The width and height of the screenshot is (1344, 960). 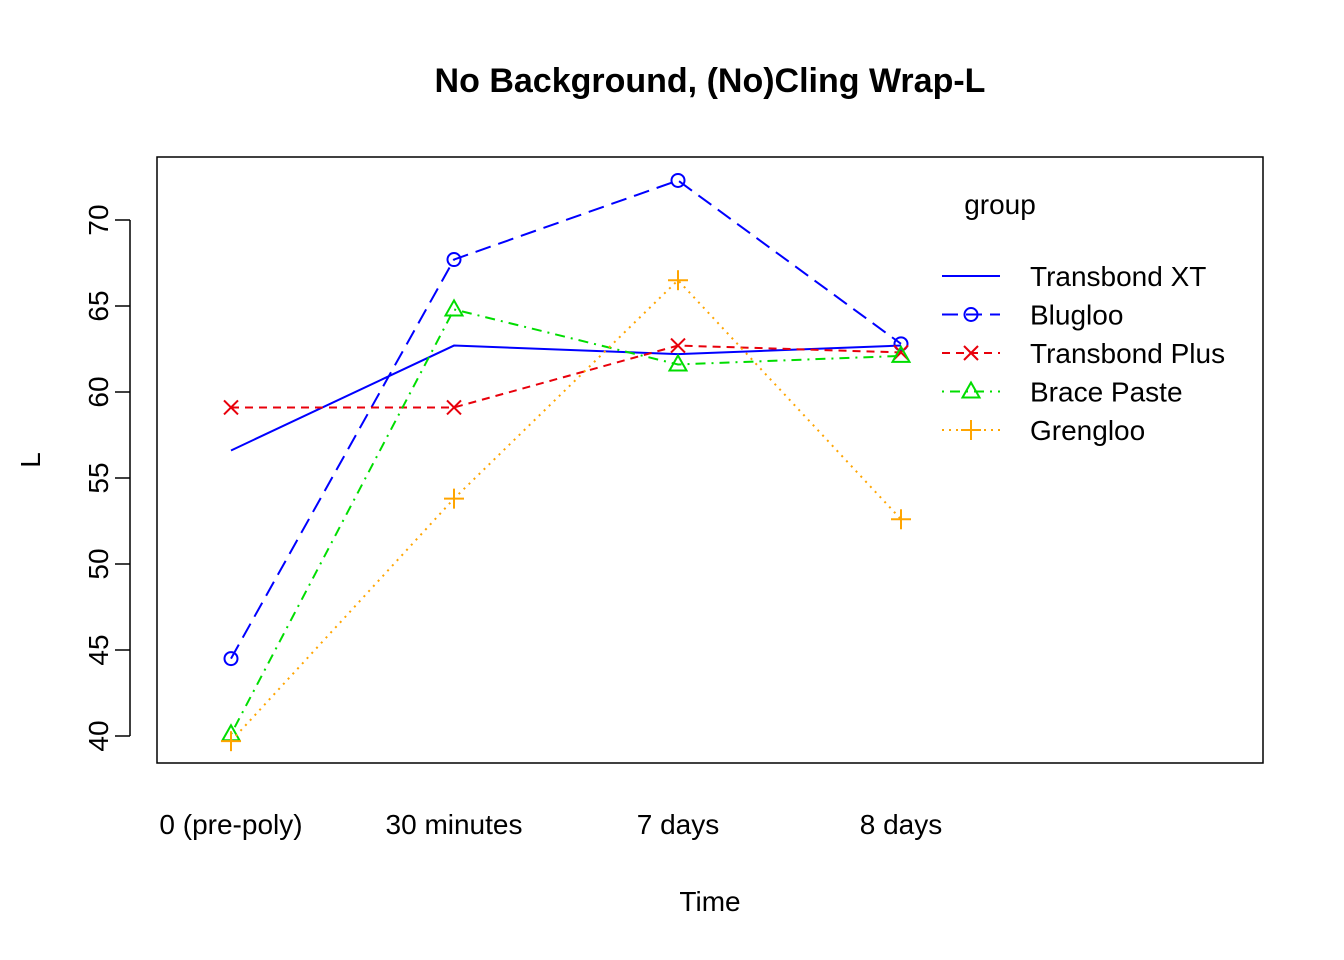 What do you see at coordinates (1000, 204) in the screenshot?
I see `legend-title: group` at bounding box center [1000, 204].